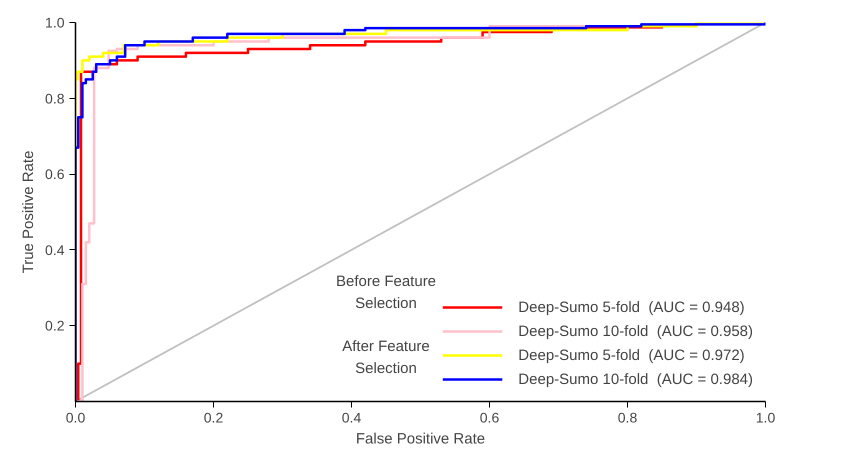 This screenshot has height=450, width=841. What do you see at coordinates (386, 292) in the screenshot?
I see `annotation: Before Feature Selection` at bounding box center [386, 292].